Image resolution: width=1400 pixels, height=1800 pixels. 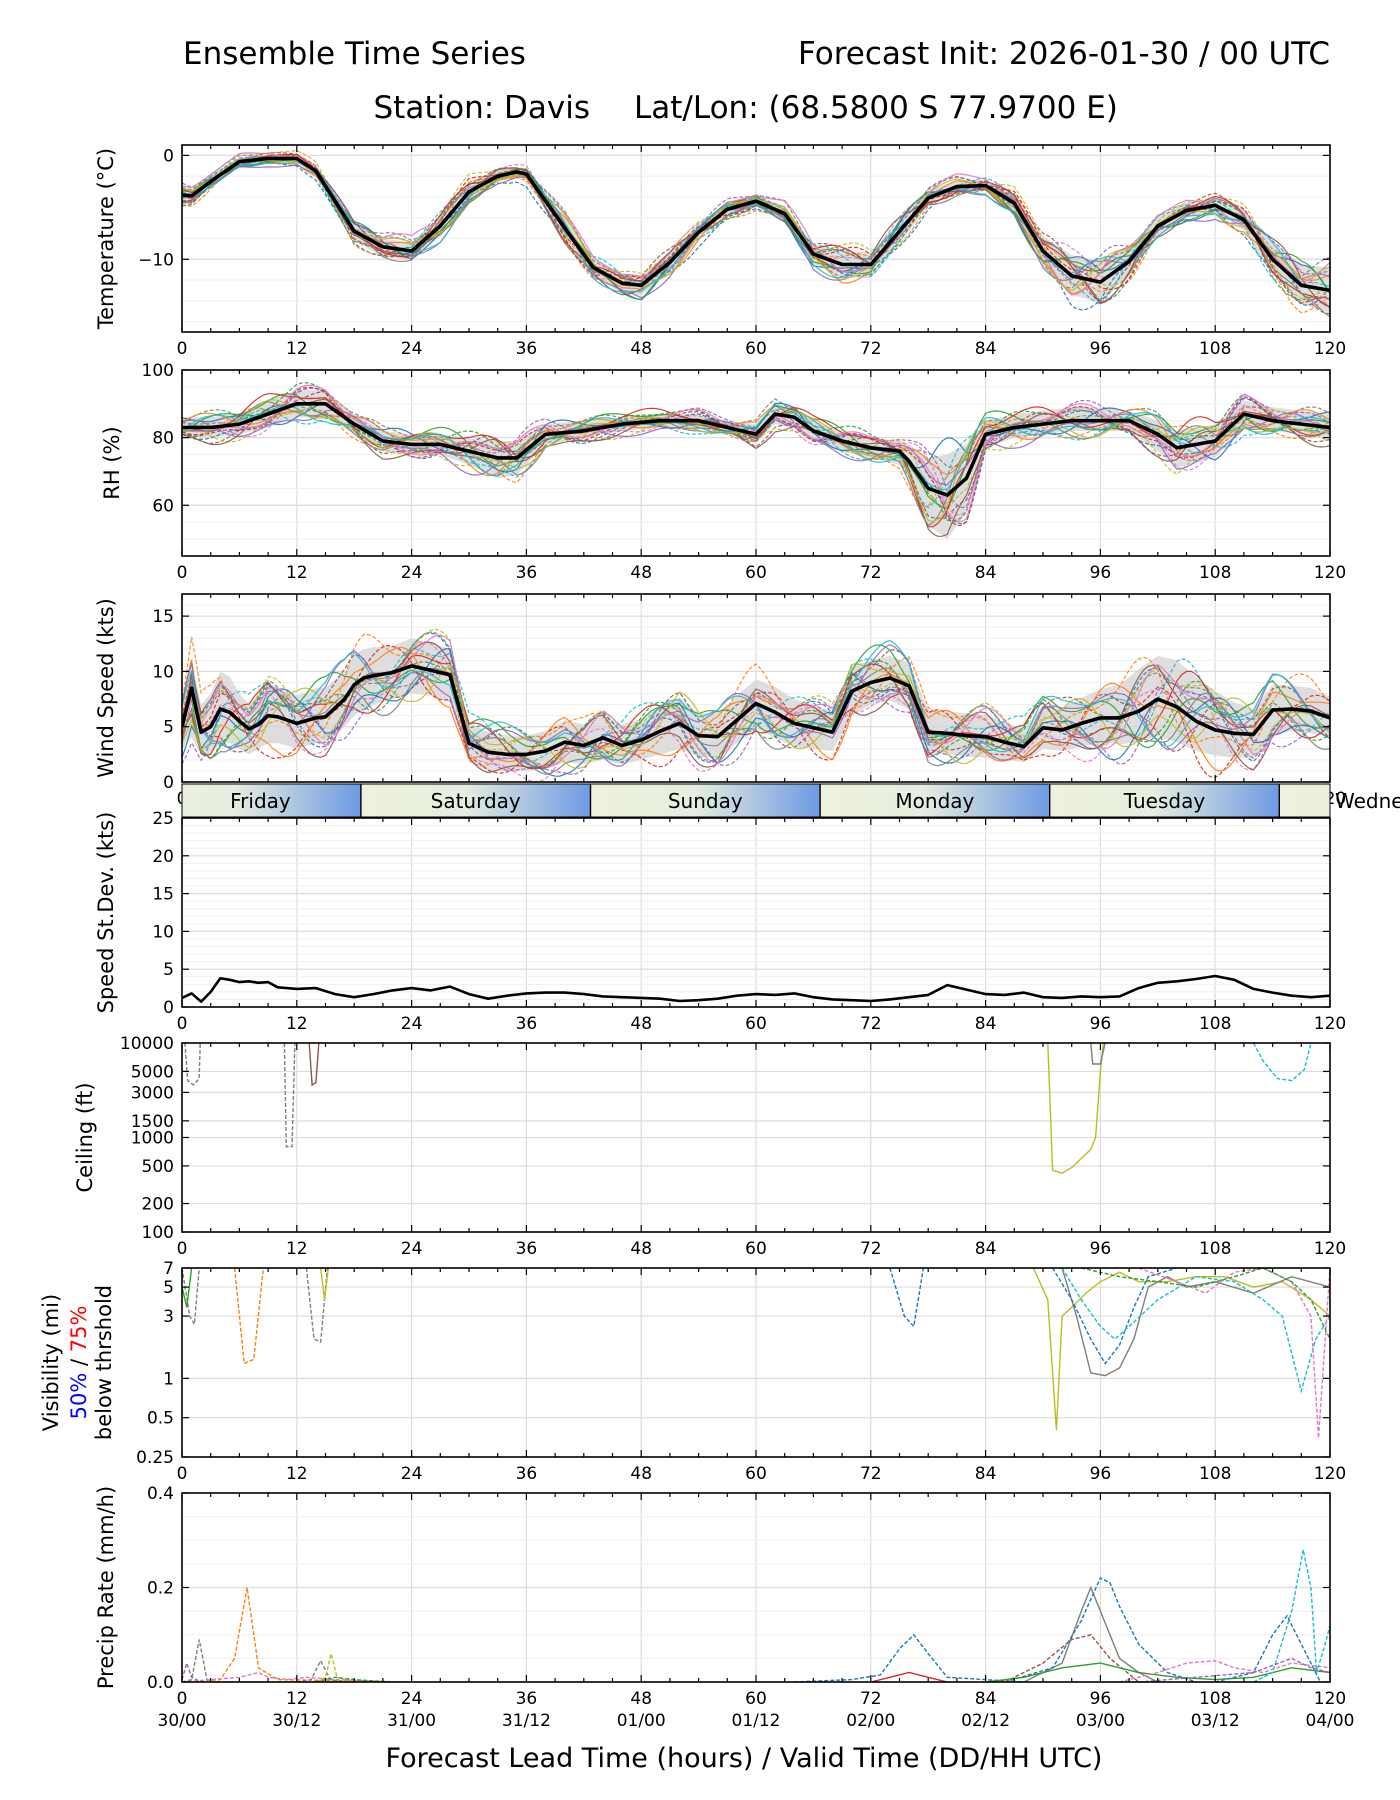 I want to click on y-axis-title: RH (%), so click(x=112, y=462).